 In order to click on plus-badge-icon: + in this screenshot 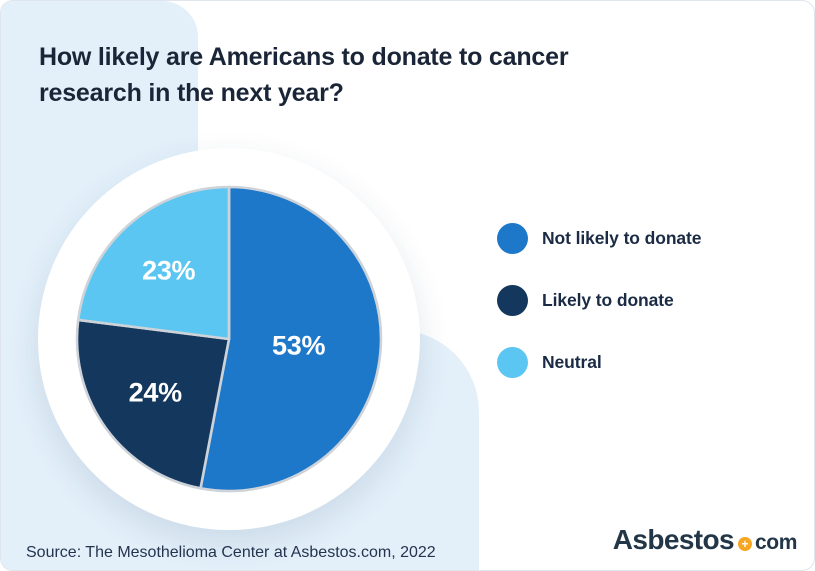, I will do `click(745, 544)`.